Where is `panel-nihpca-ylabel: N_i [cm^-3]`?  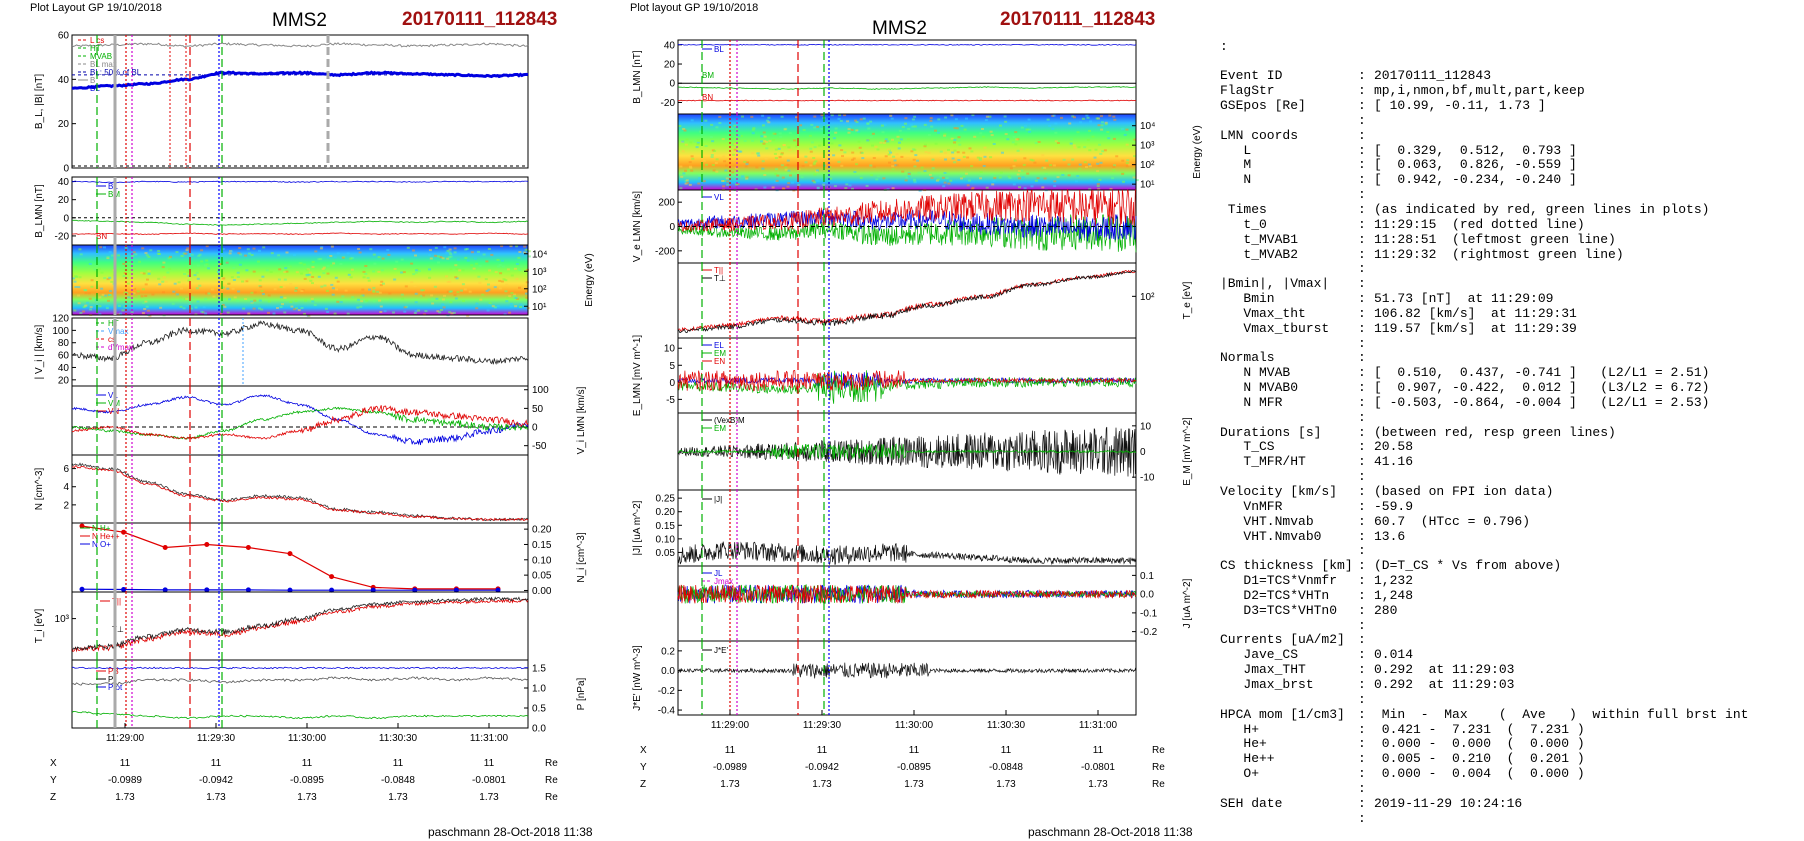 panel-nihpca-ylabel: N_i [cm^-3] is located at coordinates (581, 557).